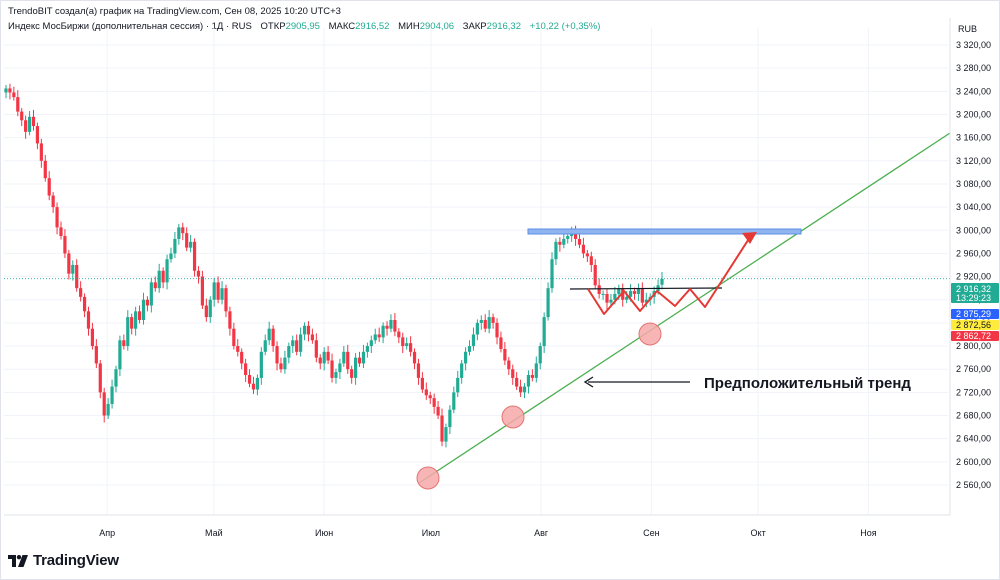 The width and height of the screenshot is (1000, 580). What do you see at coordinates (431, 533) in the screenshot?
I see `time-tick-label: Июл` at bounding box center [431, 533].